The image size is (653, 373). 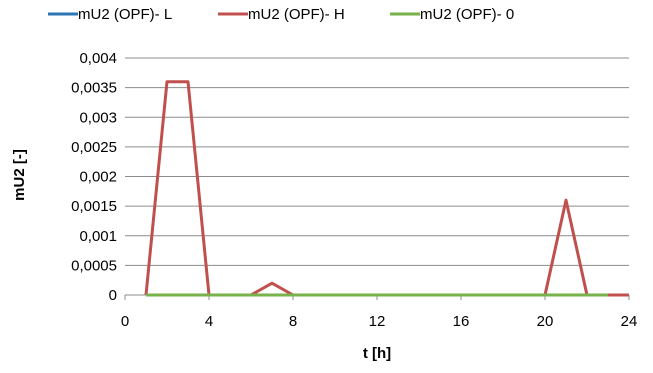 What do you see at coordinates (98, 58) in the screenshot?
I see `y-tick-label: 0,004` at bounding box center [98, 58].